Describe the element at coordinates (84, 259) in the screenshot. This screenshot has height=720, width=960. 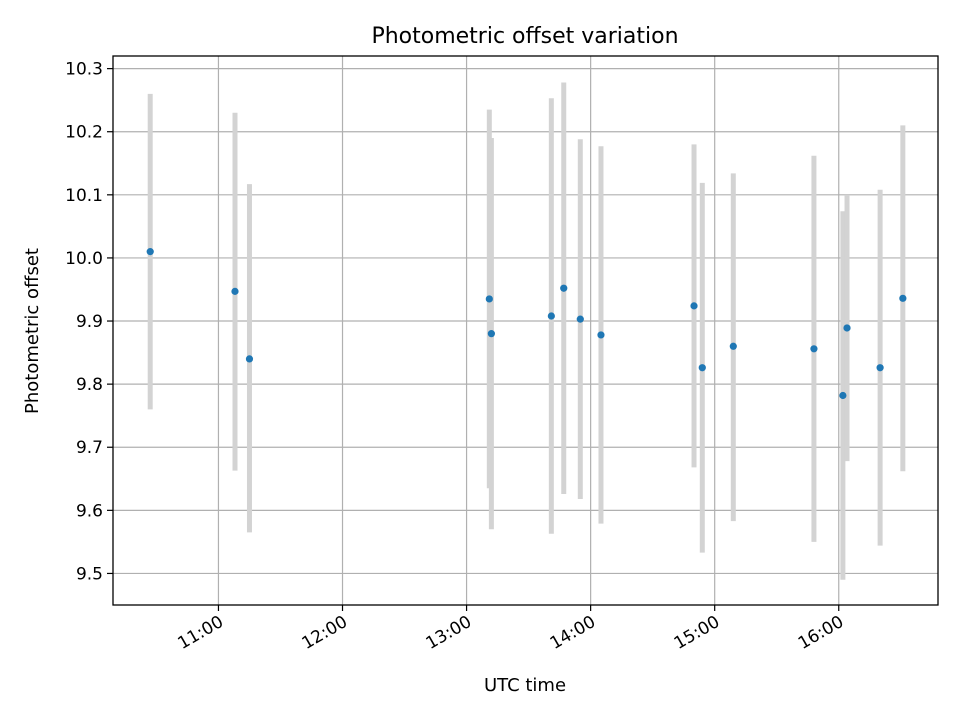
I see `y-tick-label: 10.0` at that location.